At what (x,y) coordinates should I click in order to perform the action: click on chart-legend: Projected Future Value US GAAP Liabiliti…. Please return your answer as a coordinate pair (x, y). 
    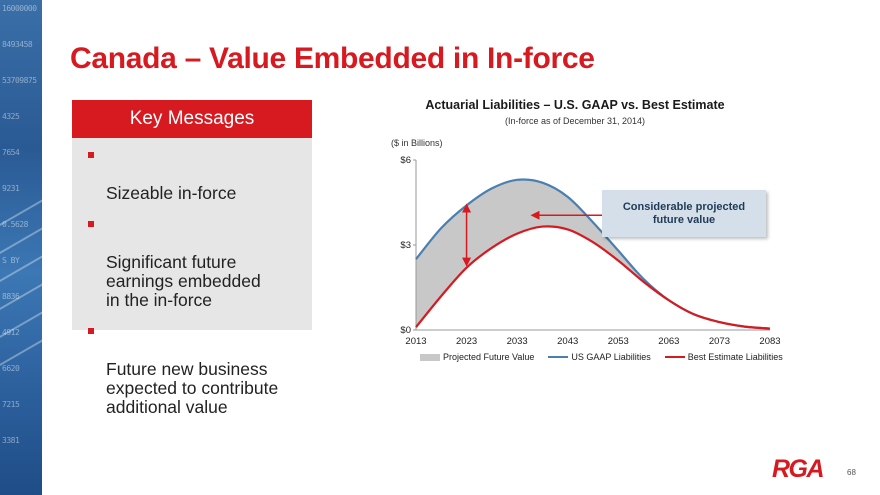
    Looking at the image, I should click on (608, 357).